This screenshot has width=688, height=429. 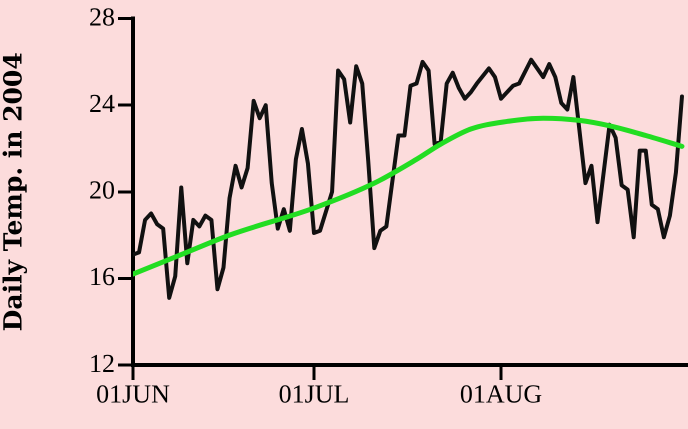 What do you see at coordinates (14, 192) in the screenshot?
I see `y-axis-title: Daily Temp. in 2004` at bounding box center [14, 192].